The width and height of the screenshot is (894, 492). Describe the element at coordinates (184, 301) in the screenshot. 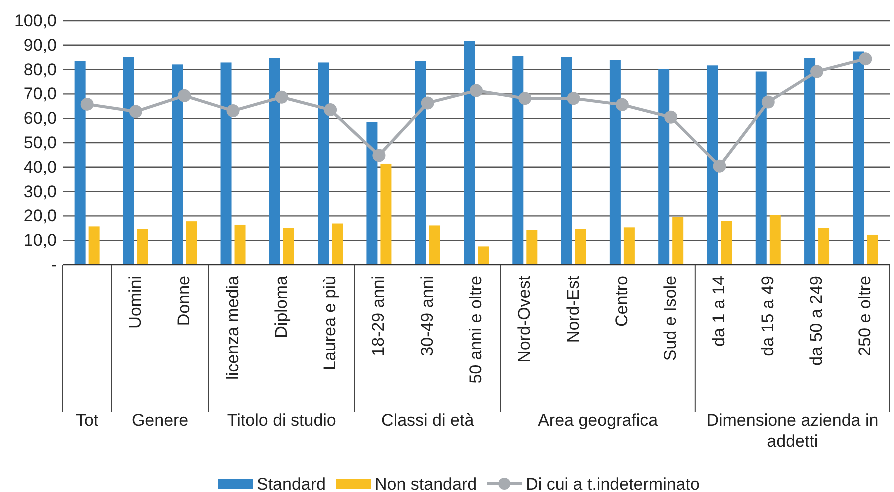

I see `x-tick-label: Donne` at that location.